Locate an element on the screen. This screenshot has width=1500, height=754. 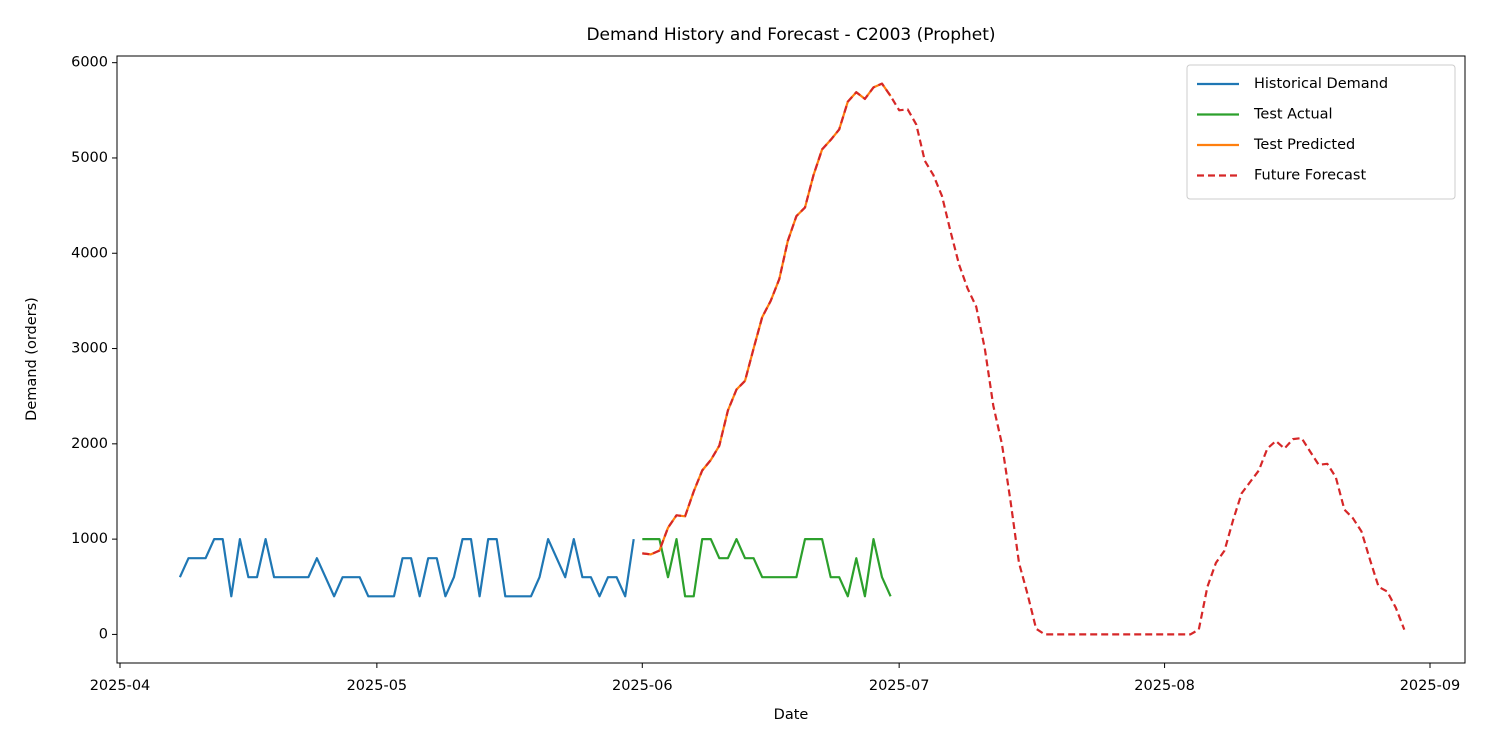
x-tick-label: 2025-07 is located at coordinates (899, 686).